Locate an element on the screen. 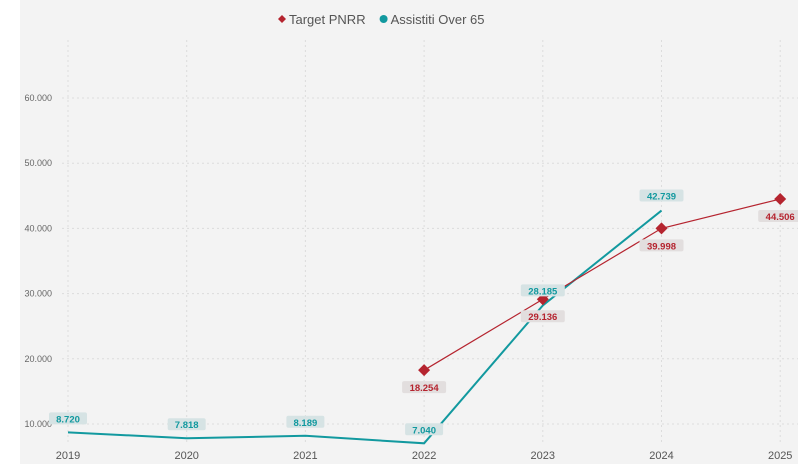 The width and height of the screenshot is (798, 473). x-tick-label: 2023 is located at coordinates (543, 456).